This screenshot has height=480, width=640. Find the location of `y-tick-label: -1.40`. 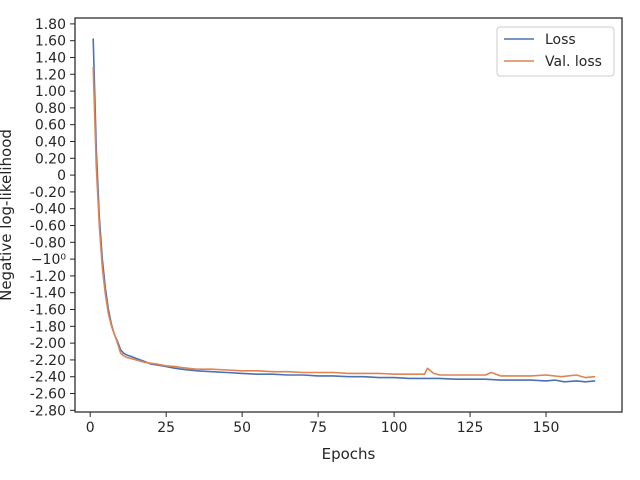

y-tick-label: -1.40 is located at coordinates (48, 294).